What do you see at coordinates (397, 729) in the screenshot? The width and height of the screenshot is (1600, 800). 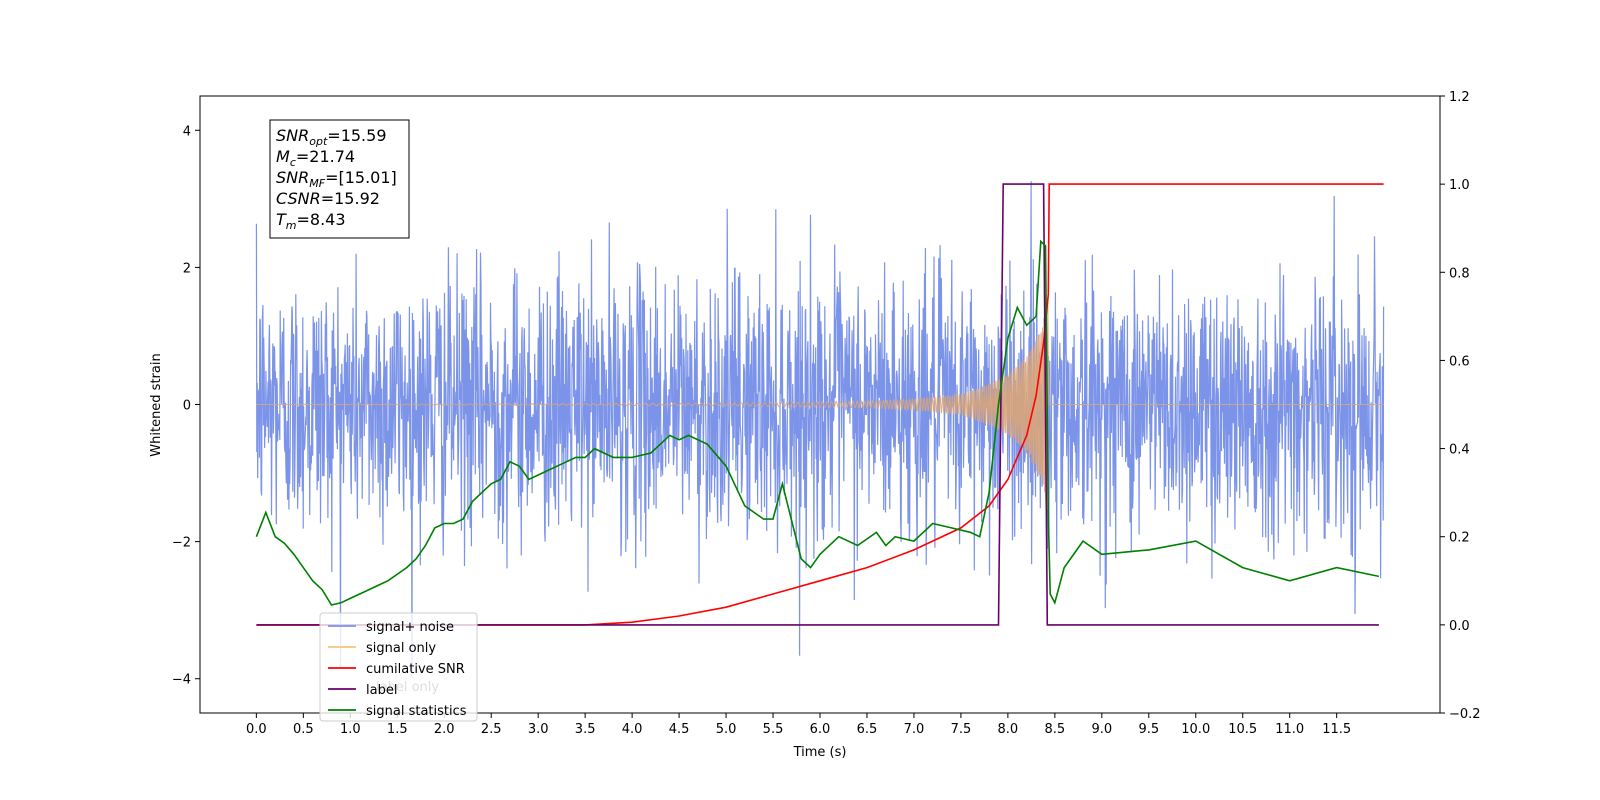 I see `x-tick-label: 1.5` at bounding box center [397, 729].